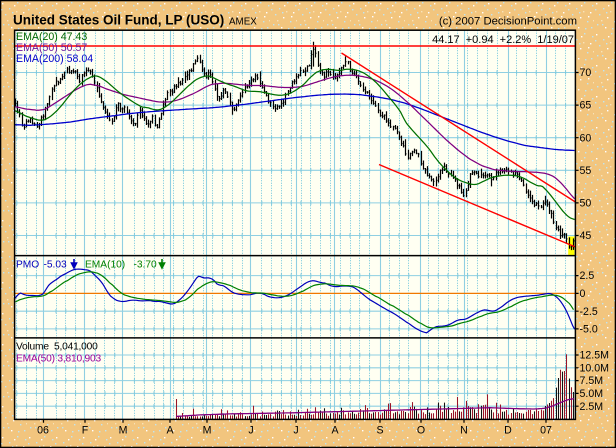  Describe the element at coordinates (508, 431) in the screenshot. I see `svg-text: D` at that location.